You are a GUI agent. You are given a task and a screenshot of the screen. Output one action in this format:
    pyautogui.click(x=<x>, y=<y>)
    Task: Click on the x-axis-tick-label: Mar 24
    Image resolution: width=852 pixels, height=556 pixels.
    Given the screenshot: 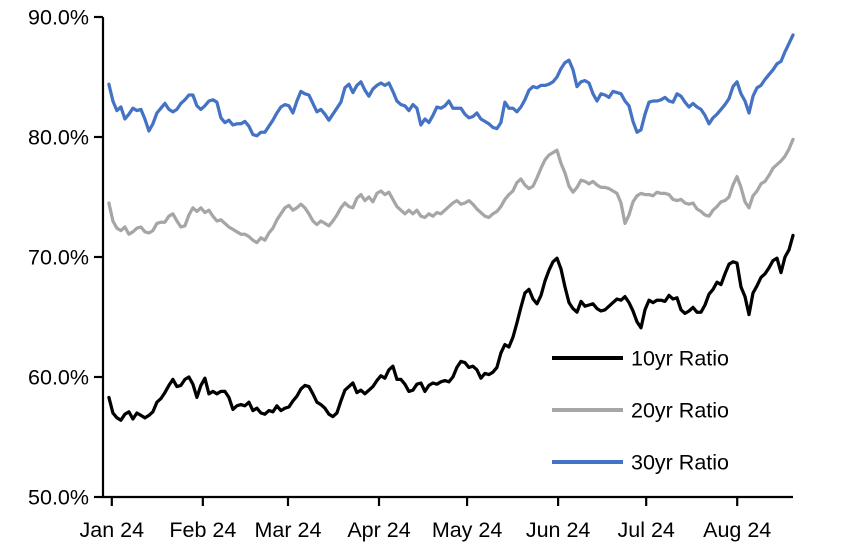 What is the action you would take?
    pyautogui.click(x=288, y=530)
    